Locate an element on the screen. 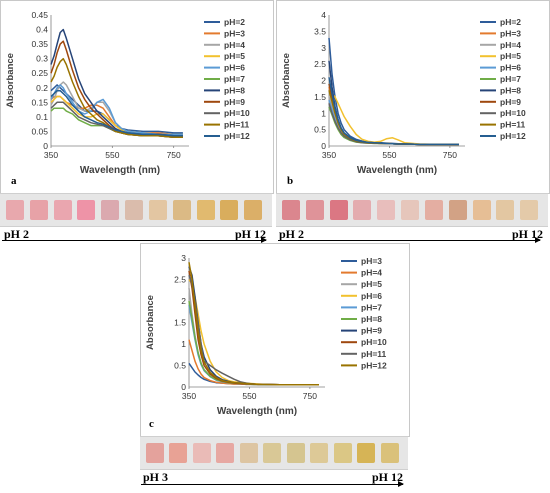  y-tick-label: 0.15 is located at coordinates (39, 102).